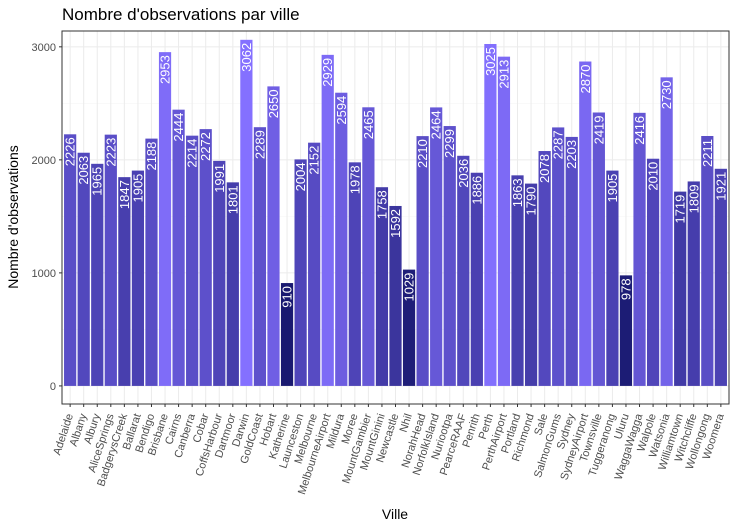 The height and width of the screenshot is (531, 735). I want to click on bar-Watsonia, so click(666, 231).